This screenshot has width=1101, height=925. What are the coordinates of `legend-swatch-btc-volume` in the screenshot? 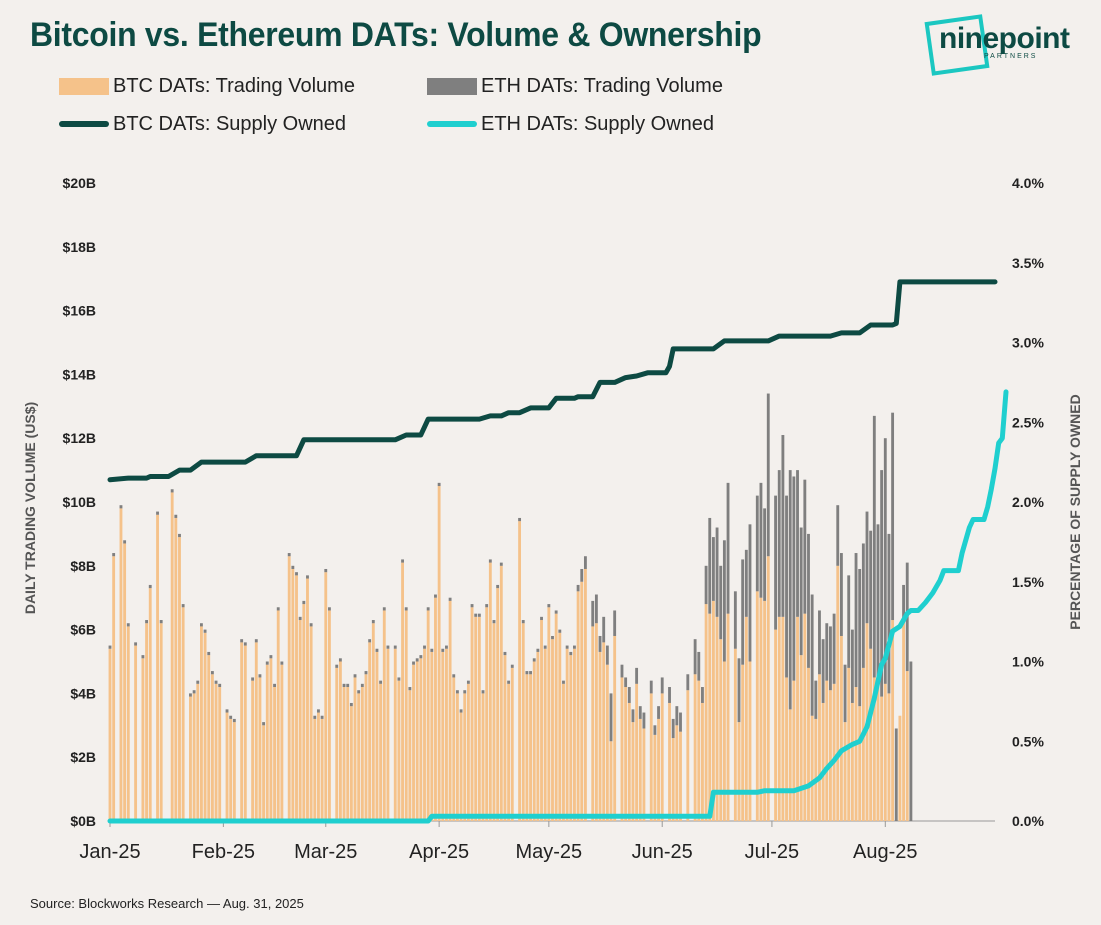 It's located at (84, 86).